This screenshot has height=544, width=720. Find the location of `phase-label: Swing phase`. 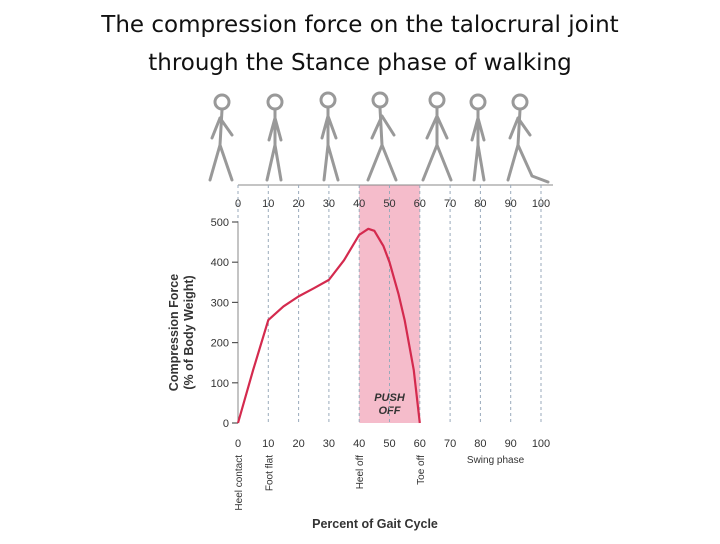

phase-label: Swing phase is located at coordinates (496, 460).